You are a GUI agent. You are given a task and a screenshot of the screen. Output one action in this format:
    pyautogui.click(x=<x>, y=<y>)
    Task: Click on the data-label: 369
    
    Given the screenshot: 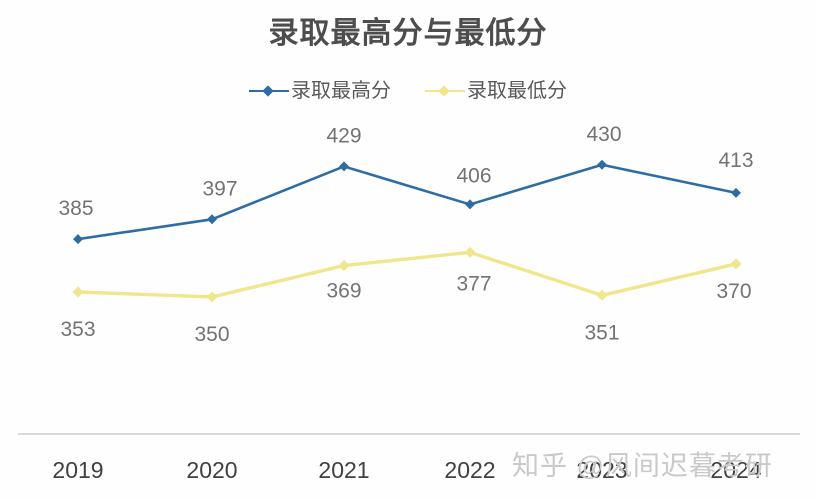 What is the action you would take?
    pyautogui.click(x=343, y=291)
    